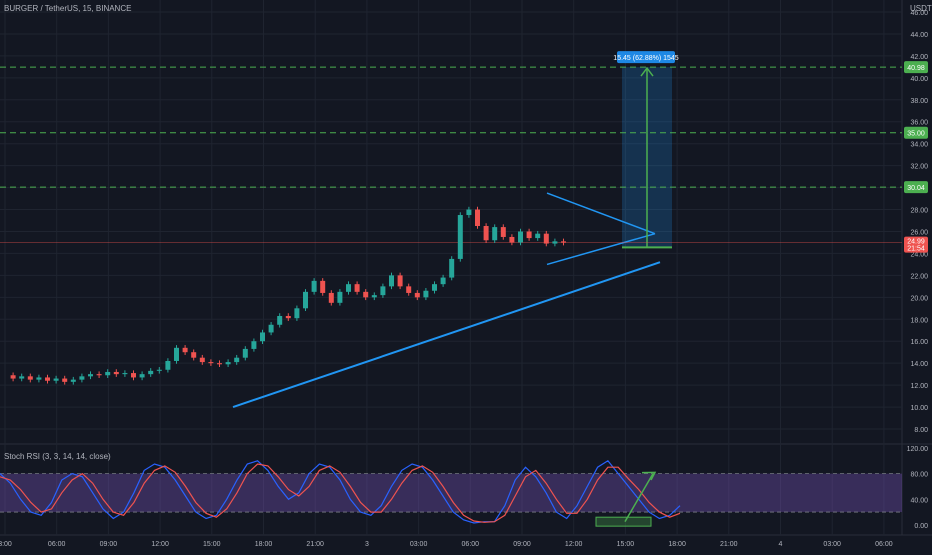 The image size is (932, 555). What do you see at coordinates (919, 320) in the screenshot?
I see `y-tick-label: 18.00` at bounding box center [919, 320].